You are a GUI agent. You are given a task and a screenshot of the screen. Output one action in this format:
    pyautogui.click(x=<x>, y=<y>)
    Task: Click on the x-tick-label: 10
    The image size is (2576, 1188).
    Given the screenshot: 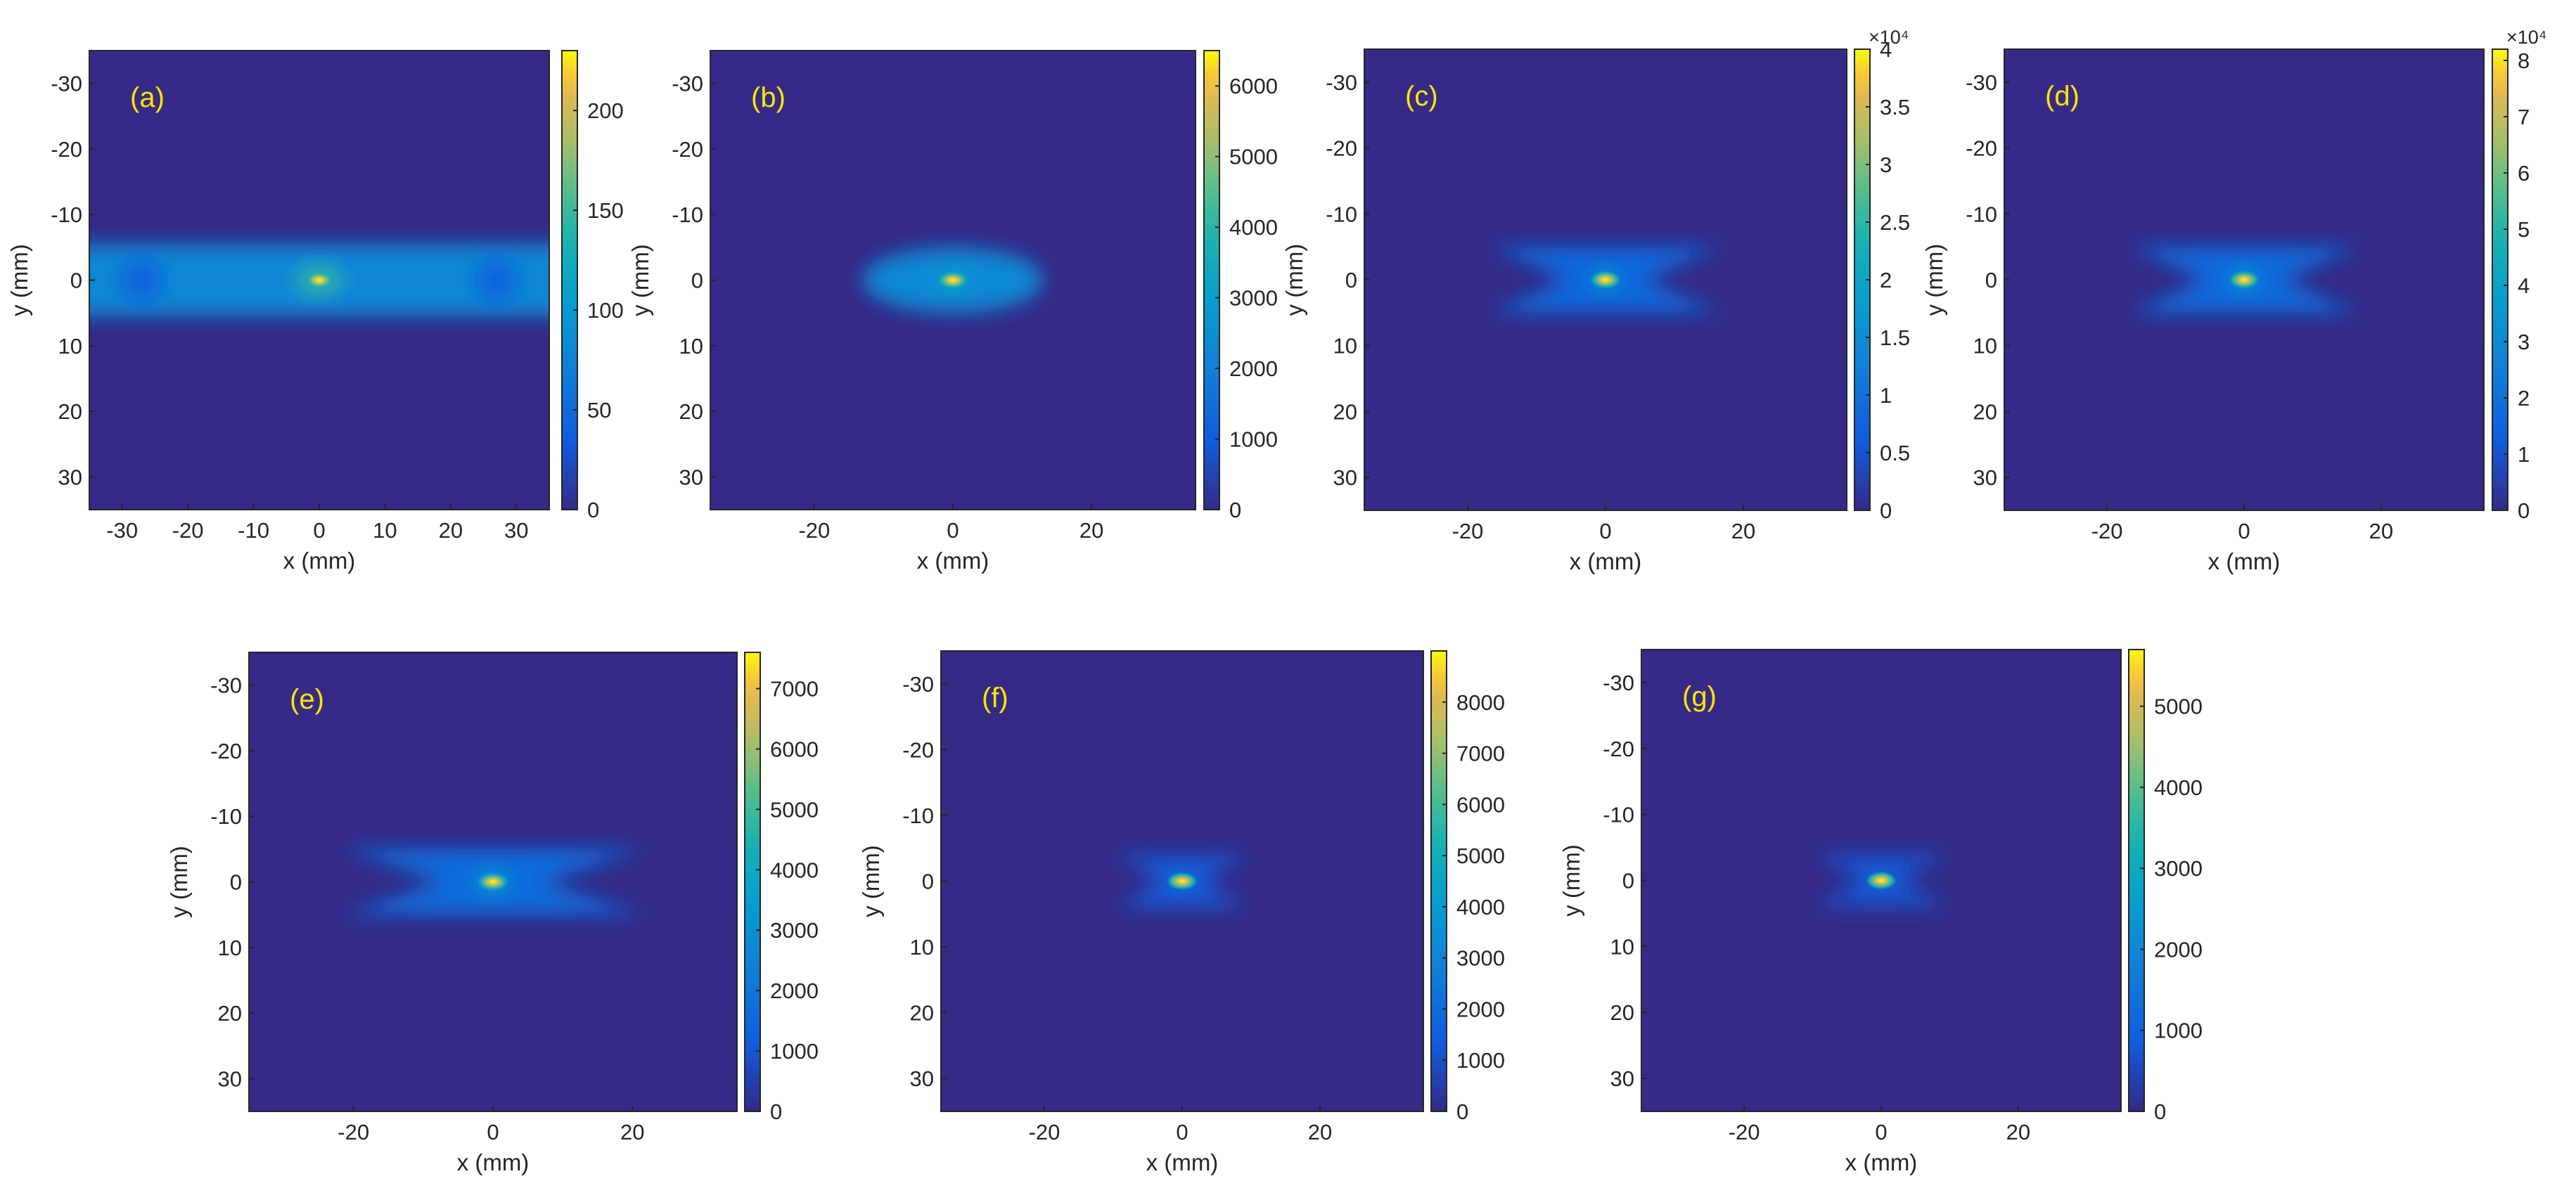 What is the action you would take?
    pyautogui.click(x=385, y=530)
    